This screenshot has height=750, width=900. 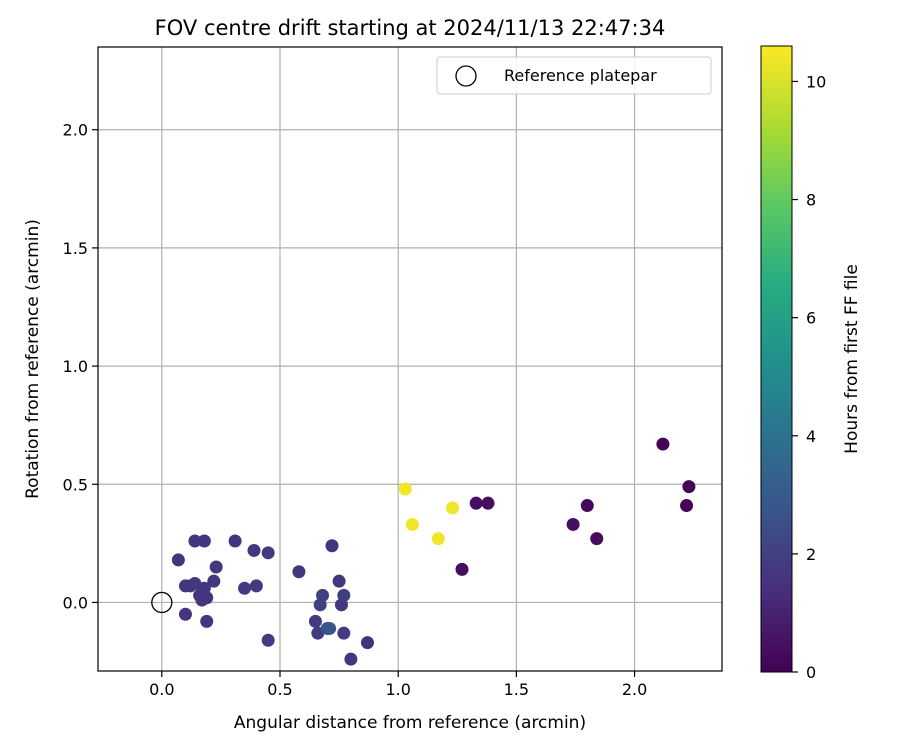 I want to click on legend-entry-reference: Reference platepar, so click(x=580, y=75).